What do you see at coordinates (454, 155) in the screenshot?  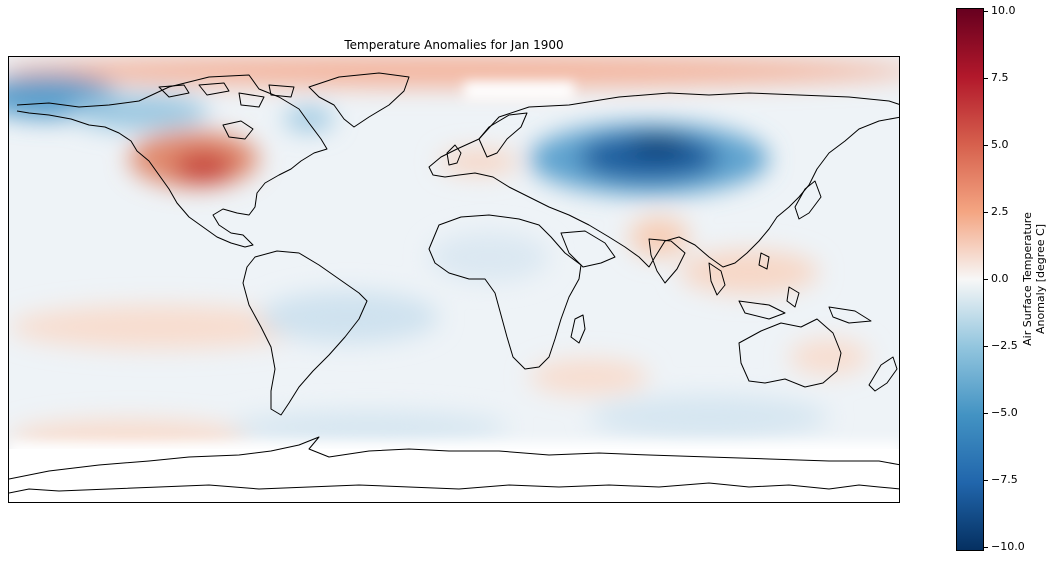 I see `coast-britain` at bounding box center [454, 155].